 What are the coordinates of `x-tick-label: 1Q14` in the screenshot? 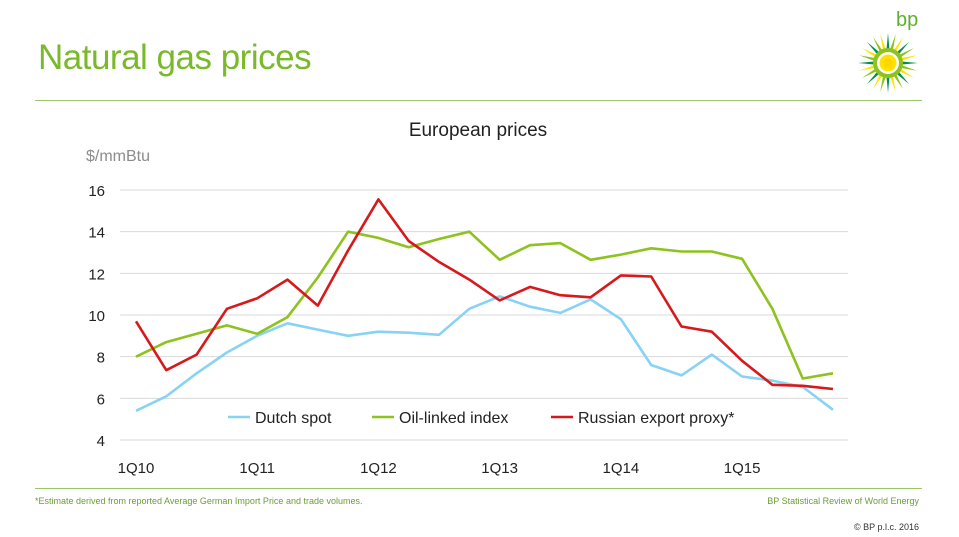 It's located at (621, 468).